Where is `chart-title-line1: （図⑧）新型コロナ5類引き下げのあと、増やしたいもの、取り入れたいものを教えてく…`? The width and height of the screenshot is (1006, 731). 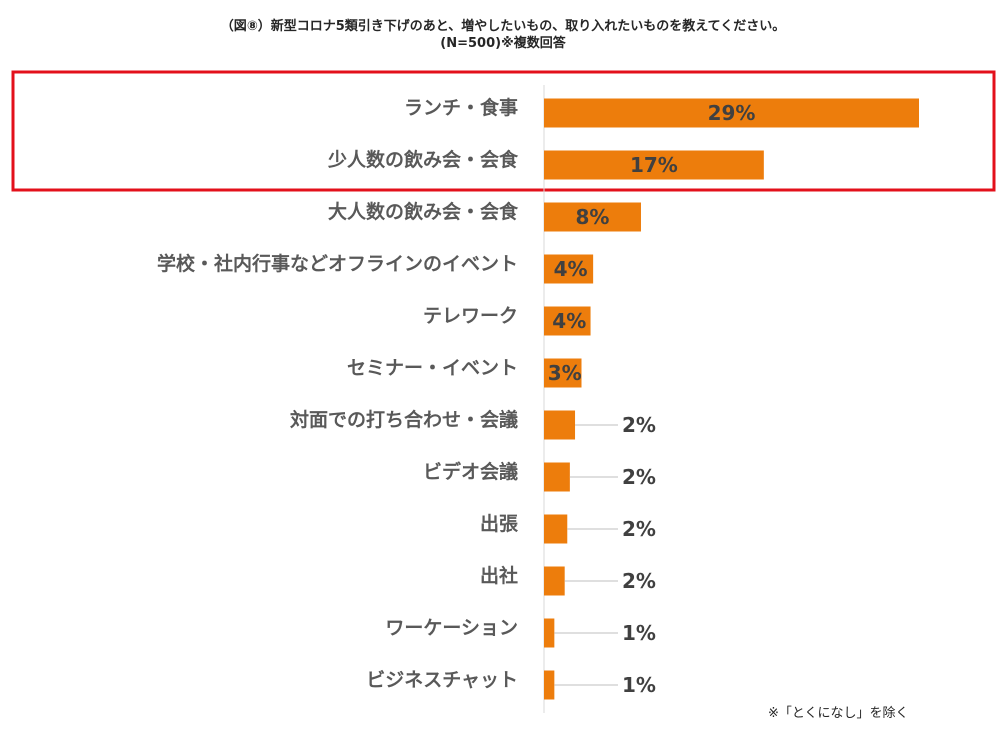 chart-title-line1: （図⑧）新型コロナ5類引き下げのあと、増やしたいもの、取り入れたいものを教えてく… is located at coordinates (503, 26).